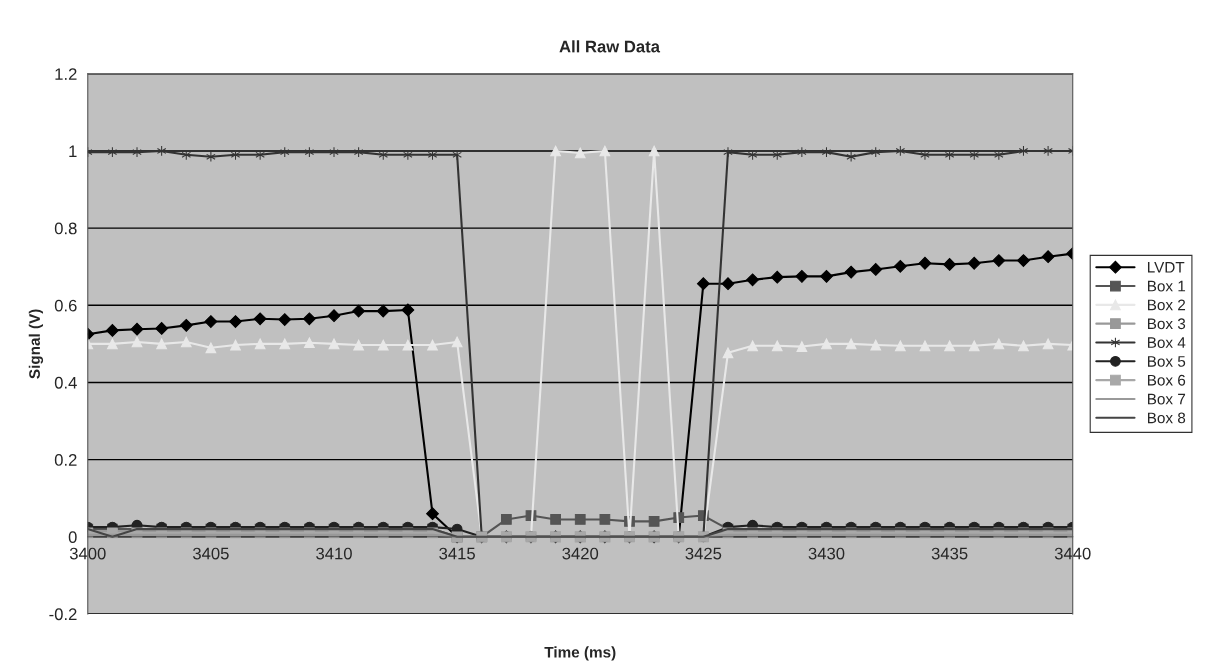  What do you see at coordinates (1166, 267) in the screenshot?
I see `legend-label: LVDT` at bounding box center [1166, 267].